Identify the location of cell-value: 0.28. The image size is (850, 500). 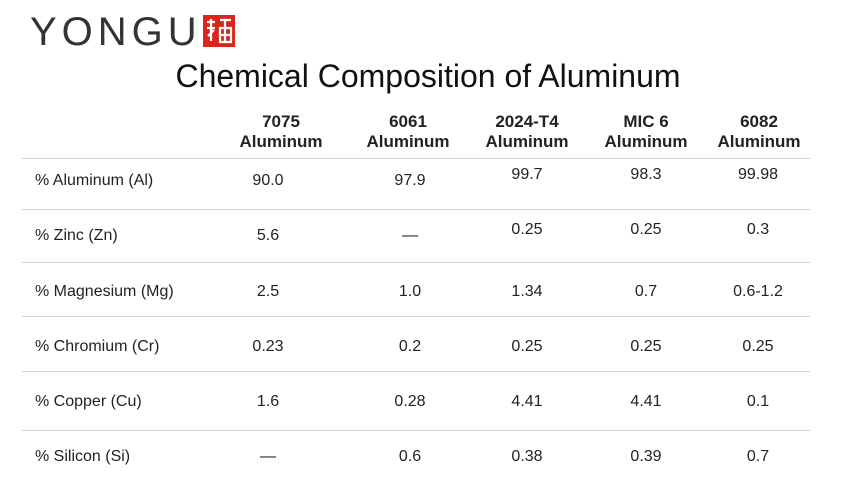
(410, 401).